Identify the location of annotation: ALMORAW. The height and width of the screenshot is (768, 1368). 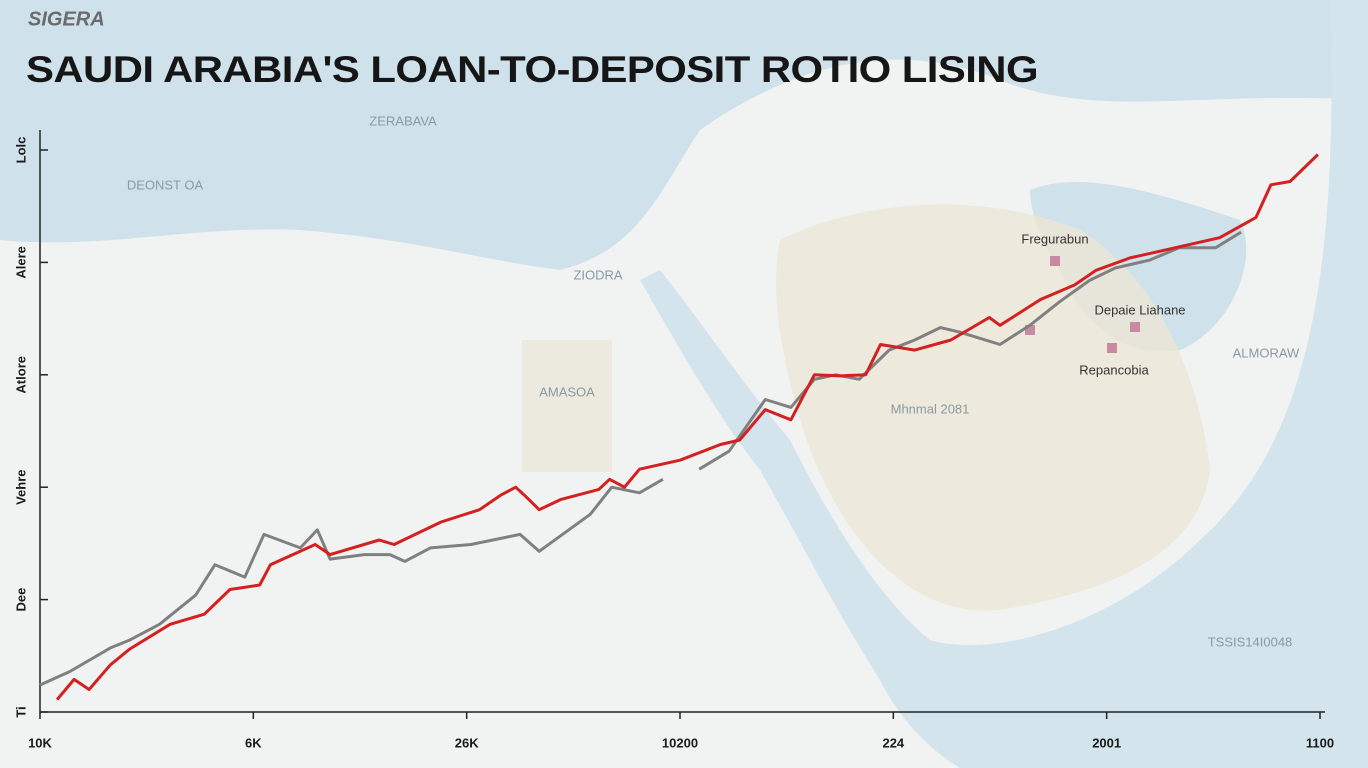
(1266, 352).